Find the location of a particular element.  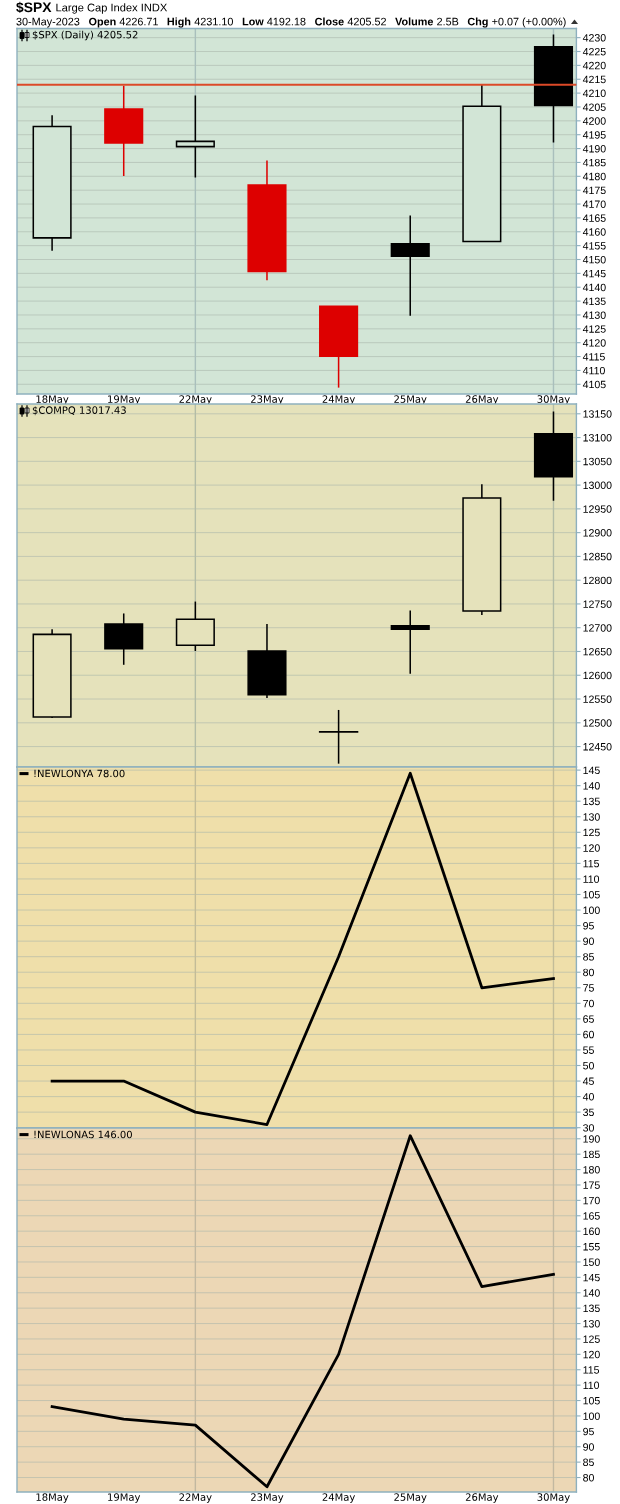

y-tick-label: 4180 is located at coordinates (594, 176).